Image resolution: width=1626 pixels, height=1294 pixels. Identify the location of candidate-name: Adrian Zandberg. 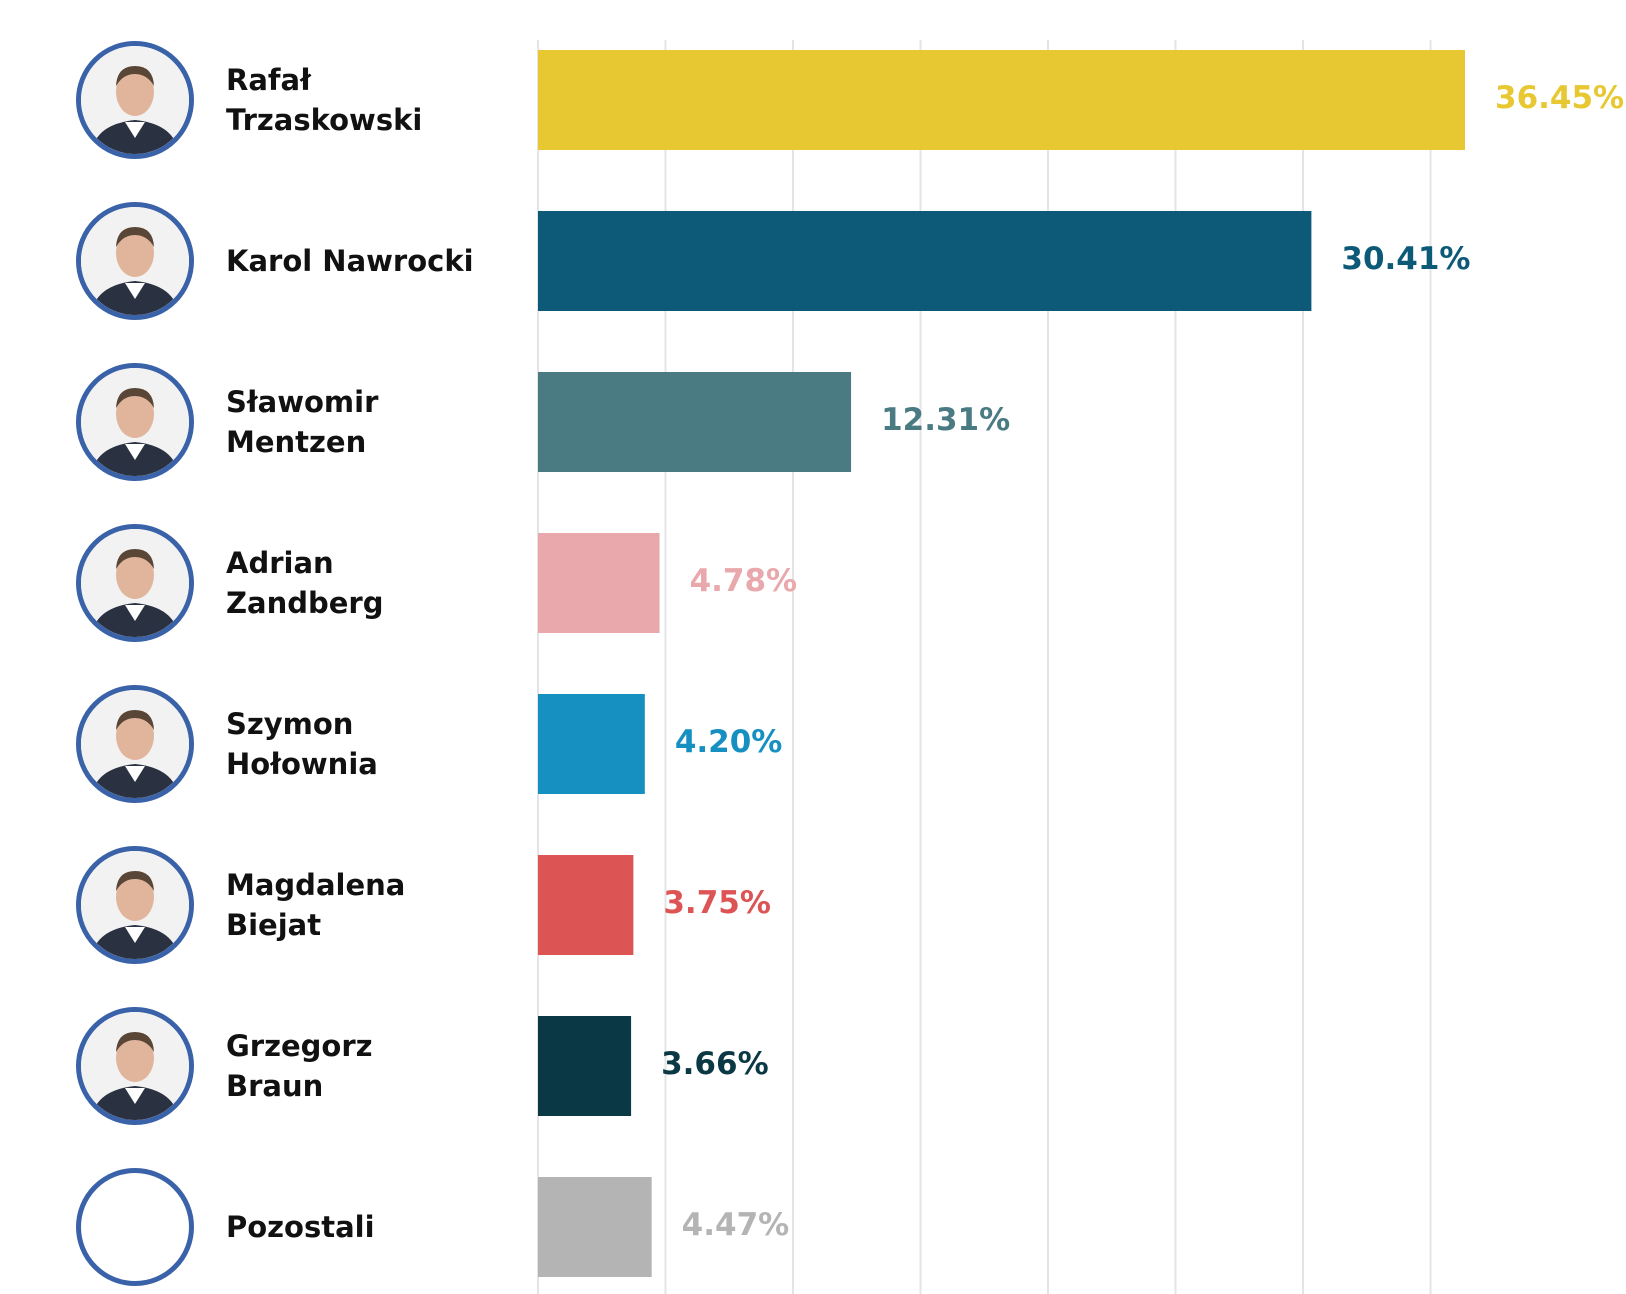
(305, 583).